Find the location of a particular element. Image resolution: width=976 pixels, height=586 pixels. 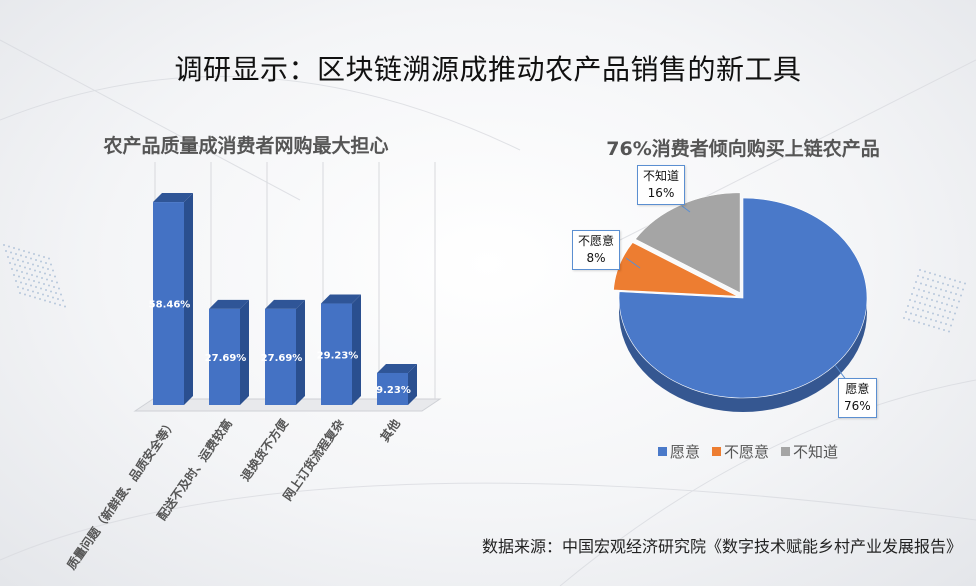

bar-data-label: 9.23% is located at coordinates (393, 390).